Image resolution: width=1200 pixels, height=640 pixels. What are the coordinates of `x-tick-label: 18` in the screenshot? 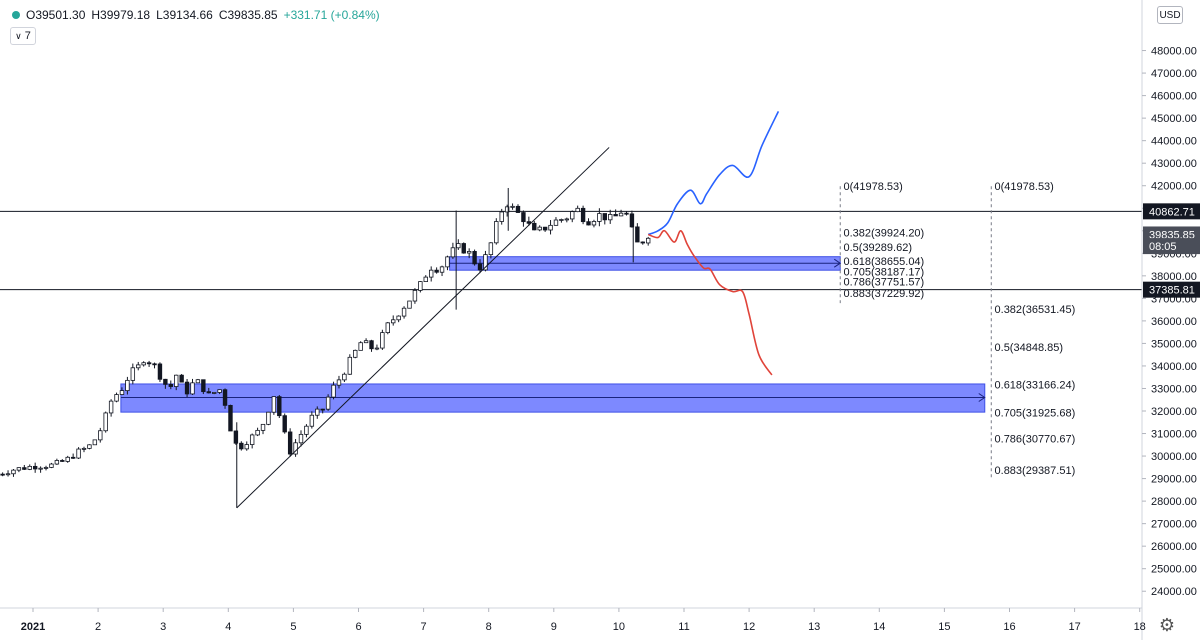 It's located at (1140, 627).